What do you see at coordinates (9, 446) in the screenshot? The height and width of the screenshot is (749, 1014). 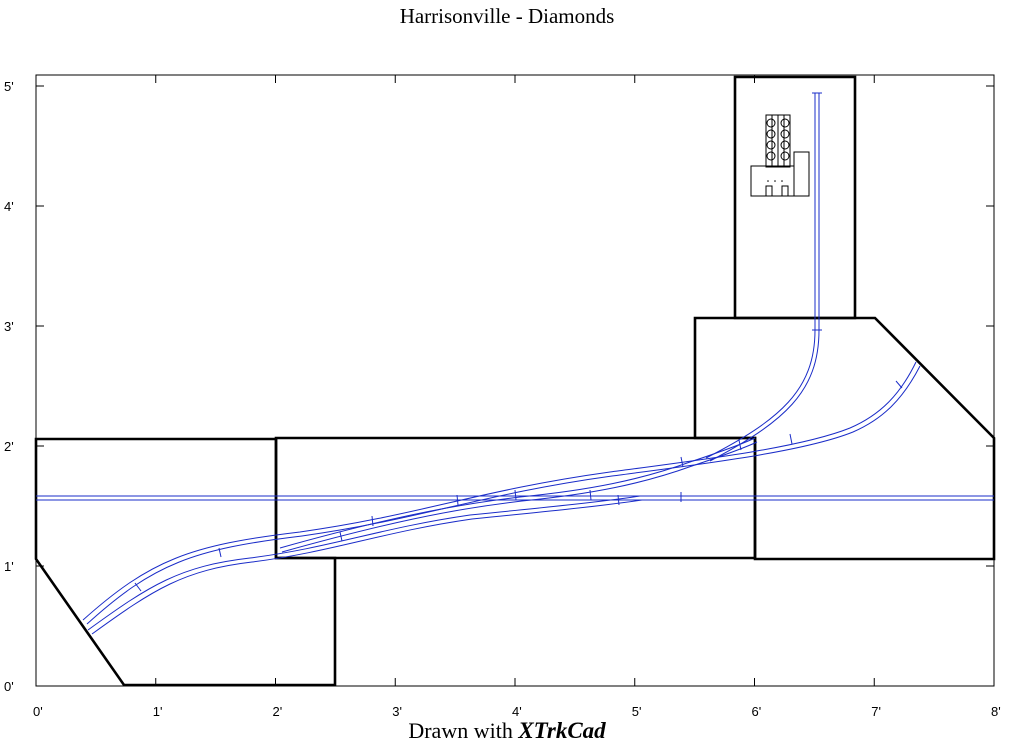 I see `y-axis-tick-label: 2'` at bounding box center [9, 446].